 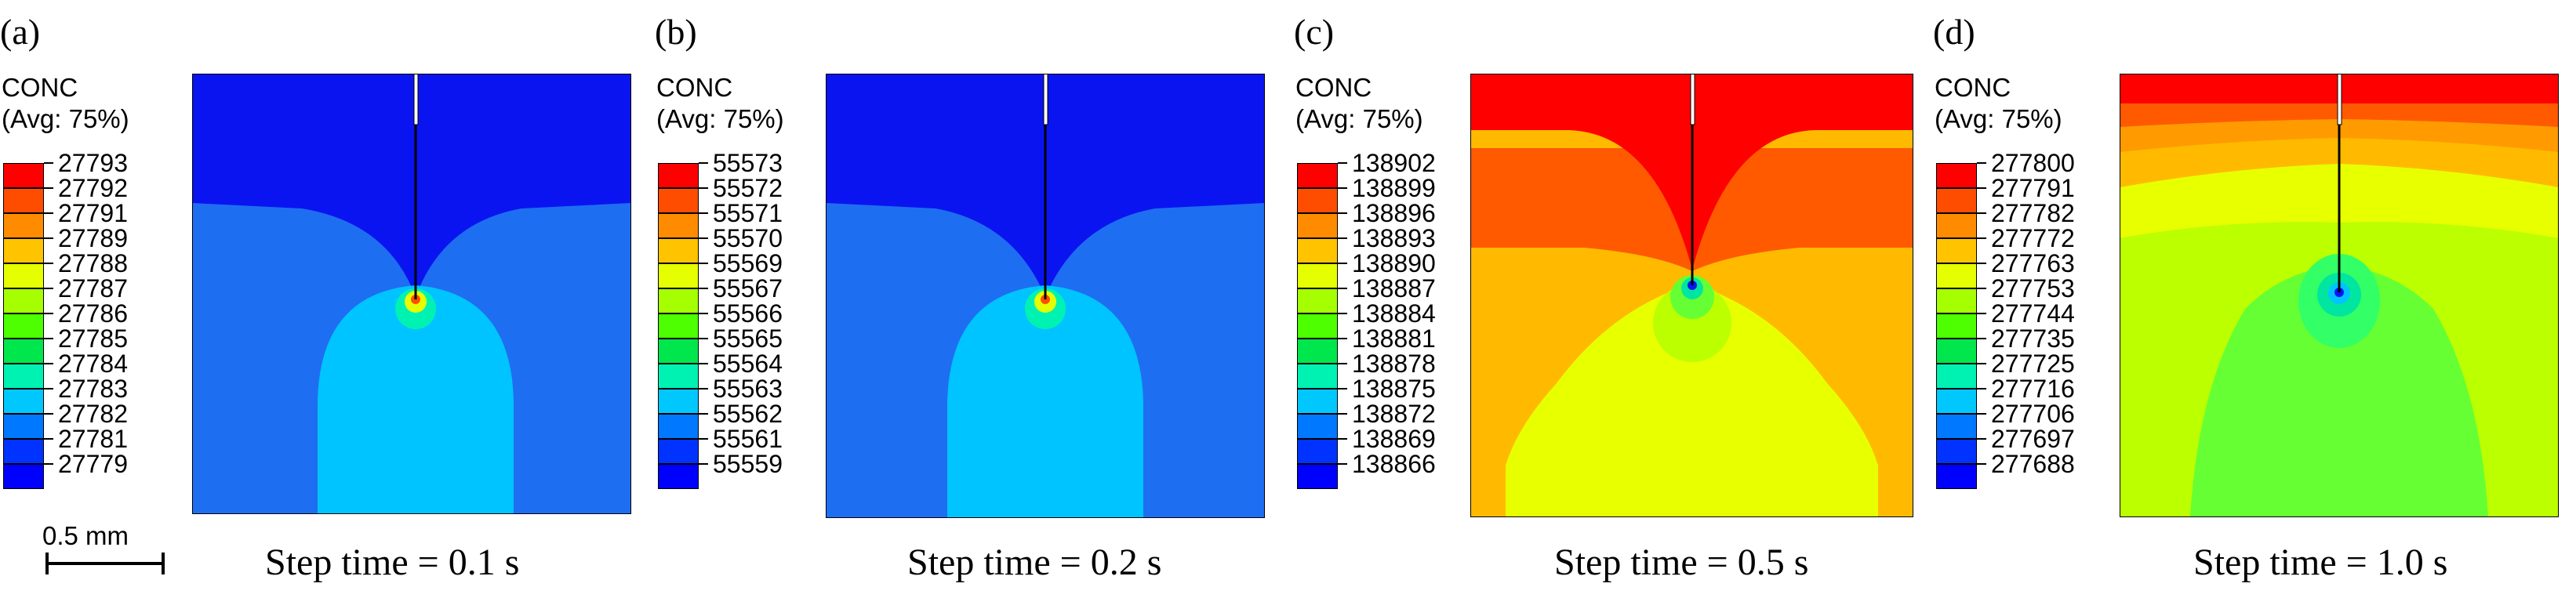 What do you see at coordinates (2033, 238) in the screenshot?
I see `legend-value: 277772` at bounding box center [2033, 238].